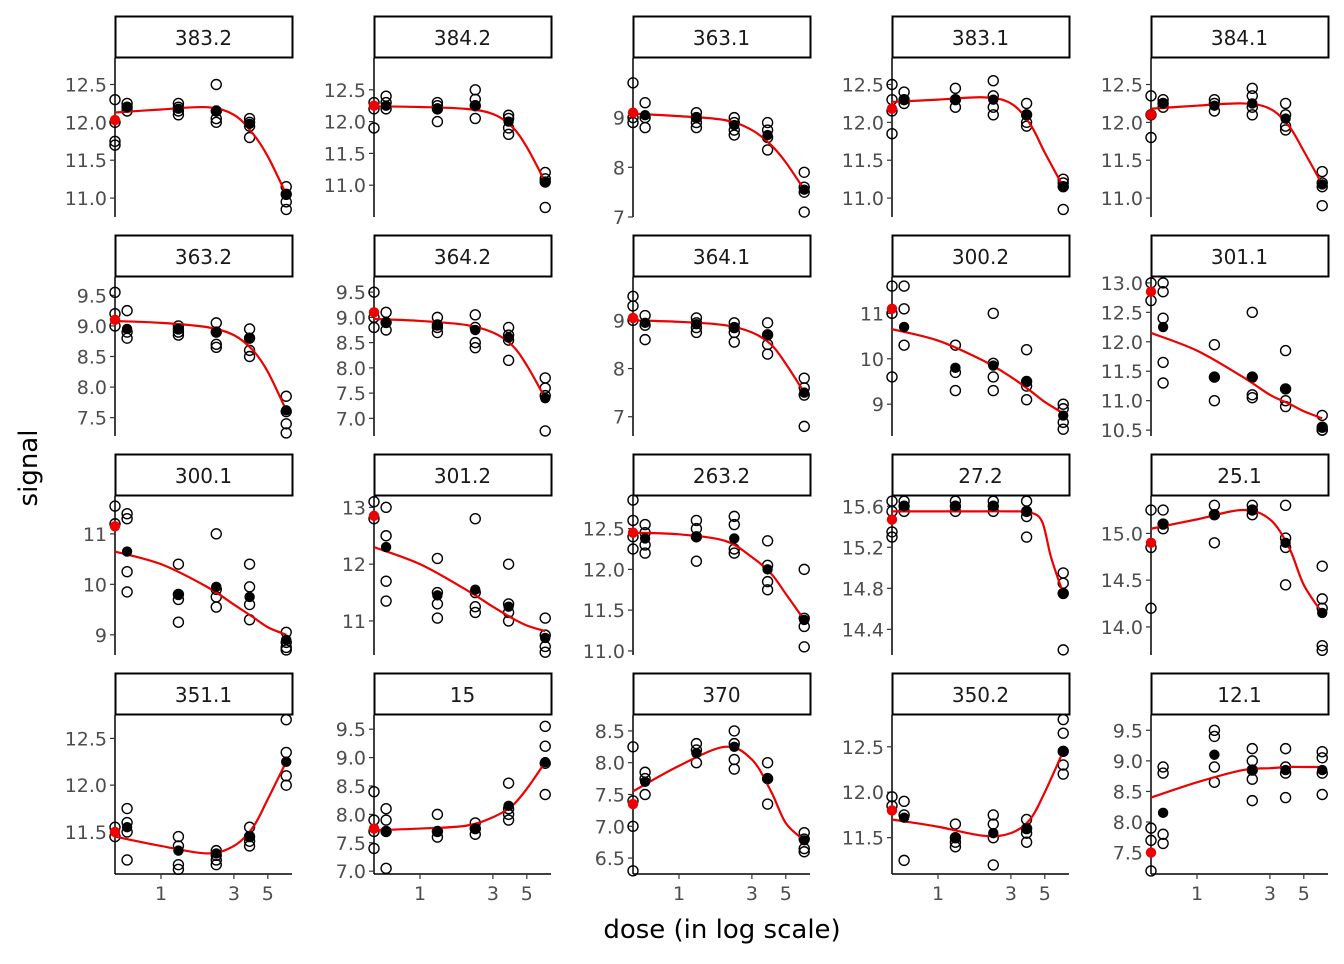  What do you see at coordinates (1304, 894) in the screenshot?
I see `x-tick-label: 5` at bounding box center [1304, 894].